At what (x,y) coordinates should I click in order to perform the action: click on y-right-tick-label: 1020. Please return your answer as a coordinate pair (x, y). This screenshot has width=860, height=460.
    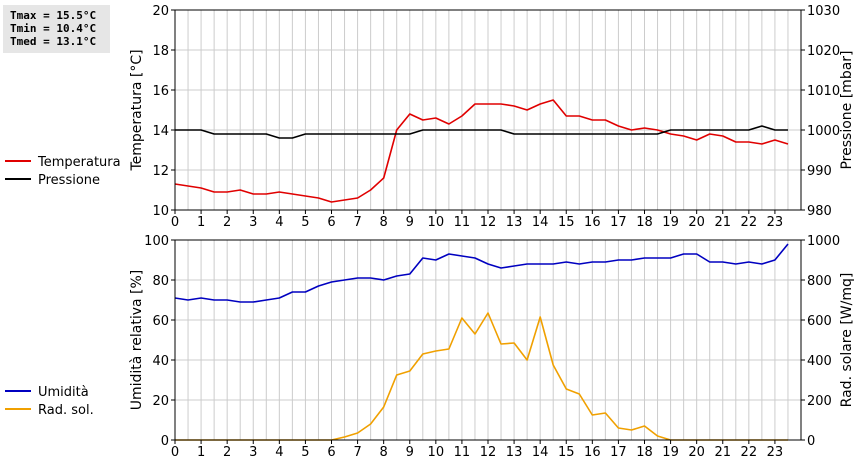
    Looking at the image, I should click on (823, 51).